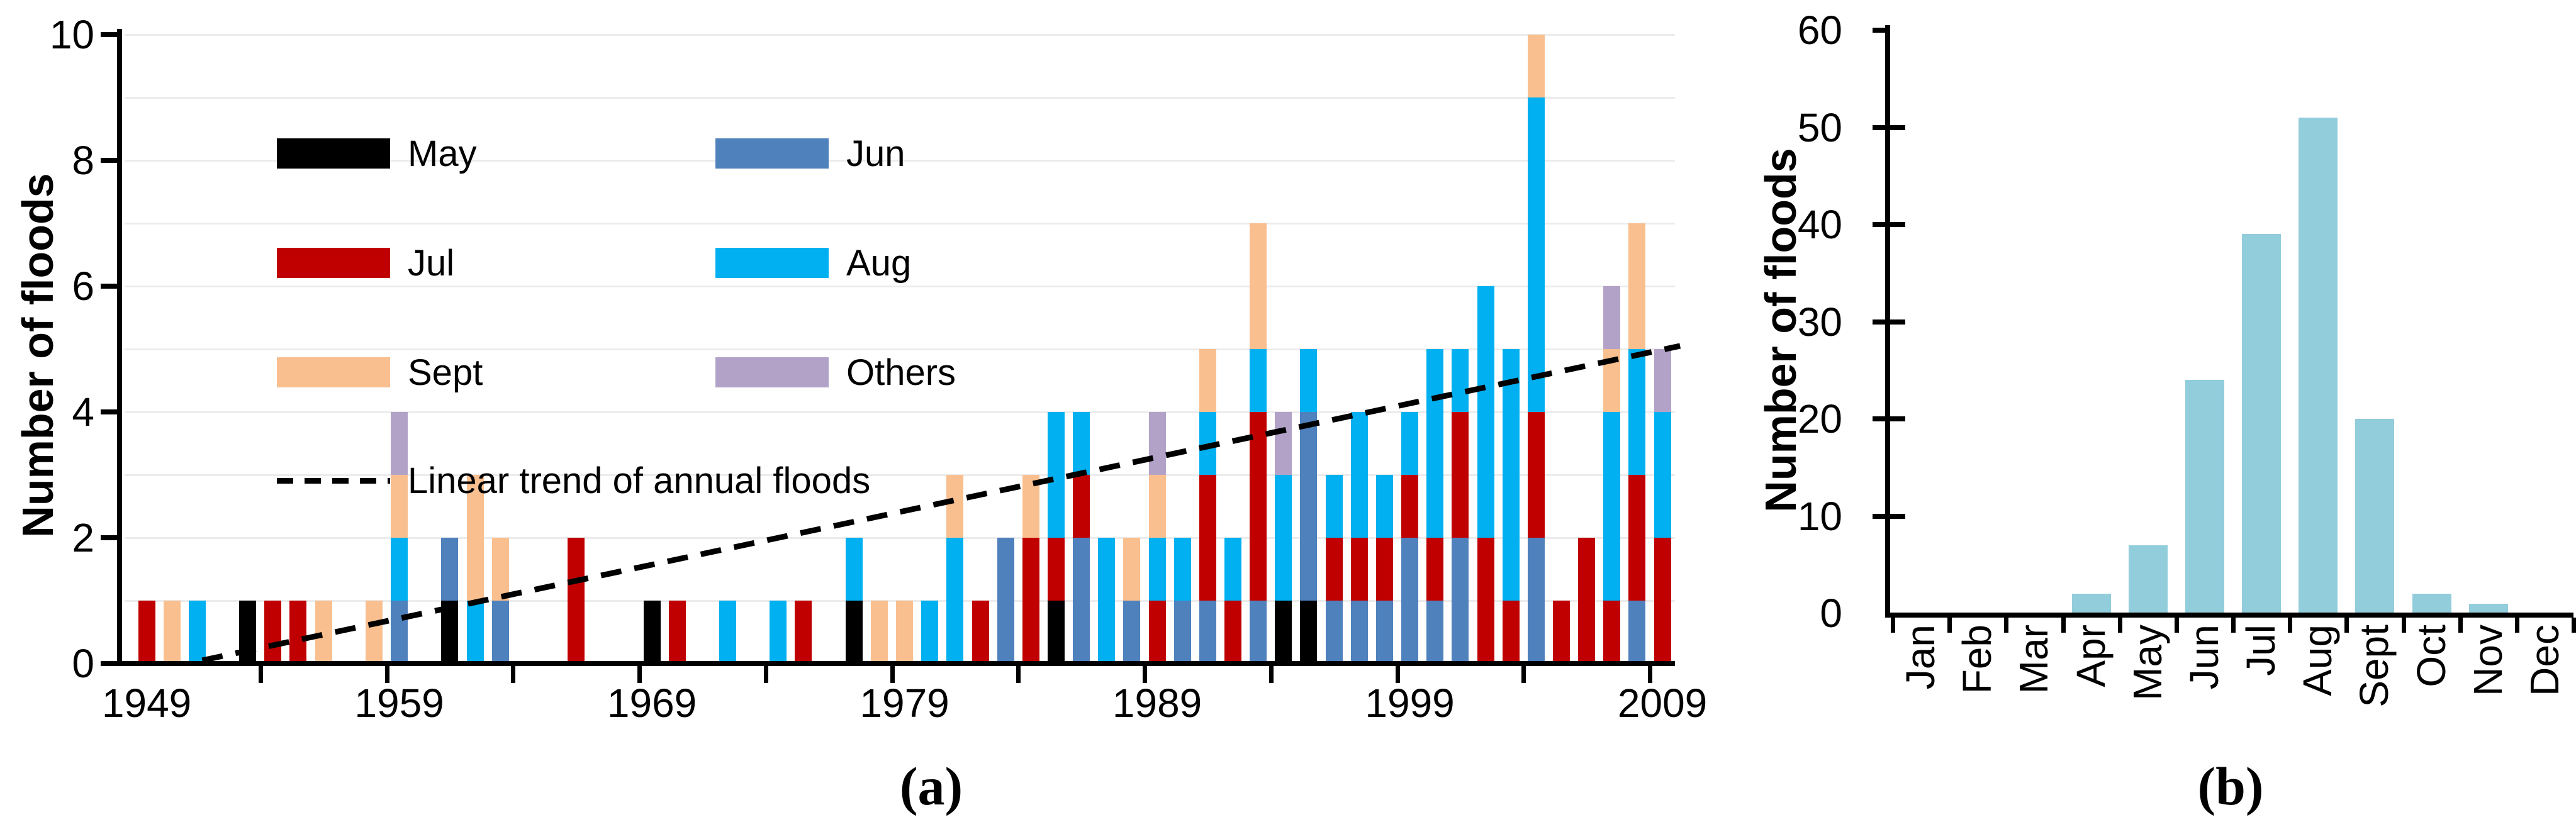  What do you see at coordinates (323, 632) in the screenshot?
I see `bar-segment-1956-sept` at bounding box center [323, 632].